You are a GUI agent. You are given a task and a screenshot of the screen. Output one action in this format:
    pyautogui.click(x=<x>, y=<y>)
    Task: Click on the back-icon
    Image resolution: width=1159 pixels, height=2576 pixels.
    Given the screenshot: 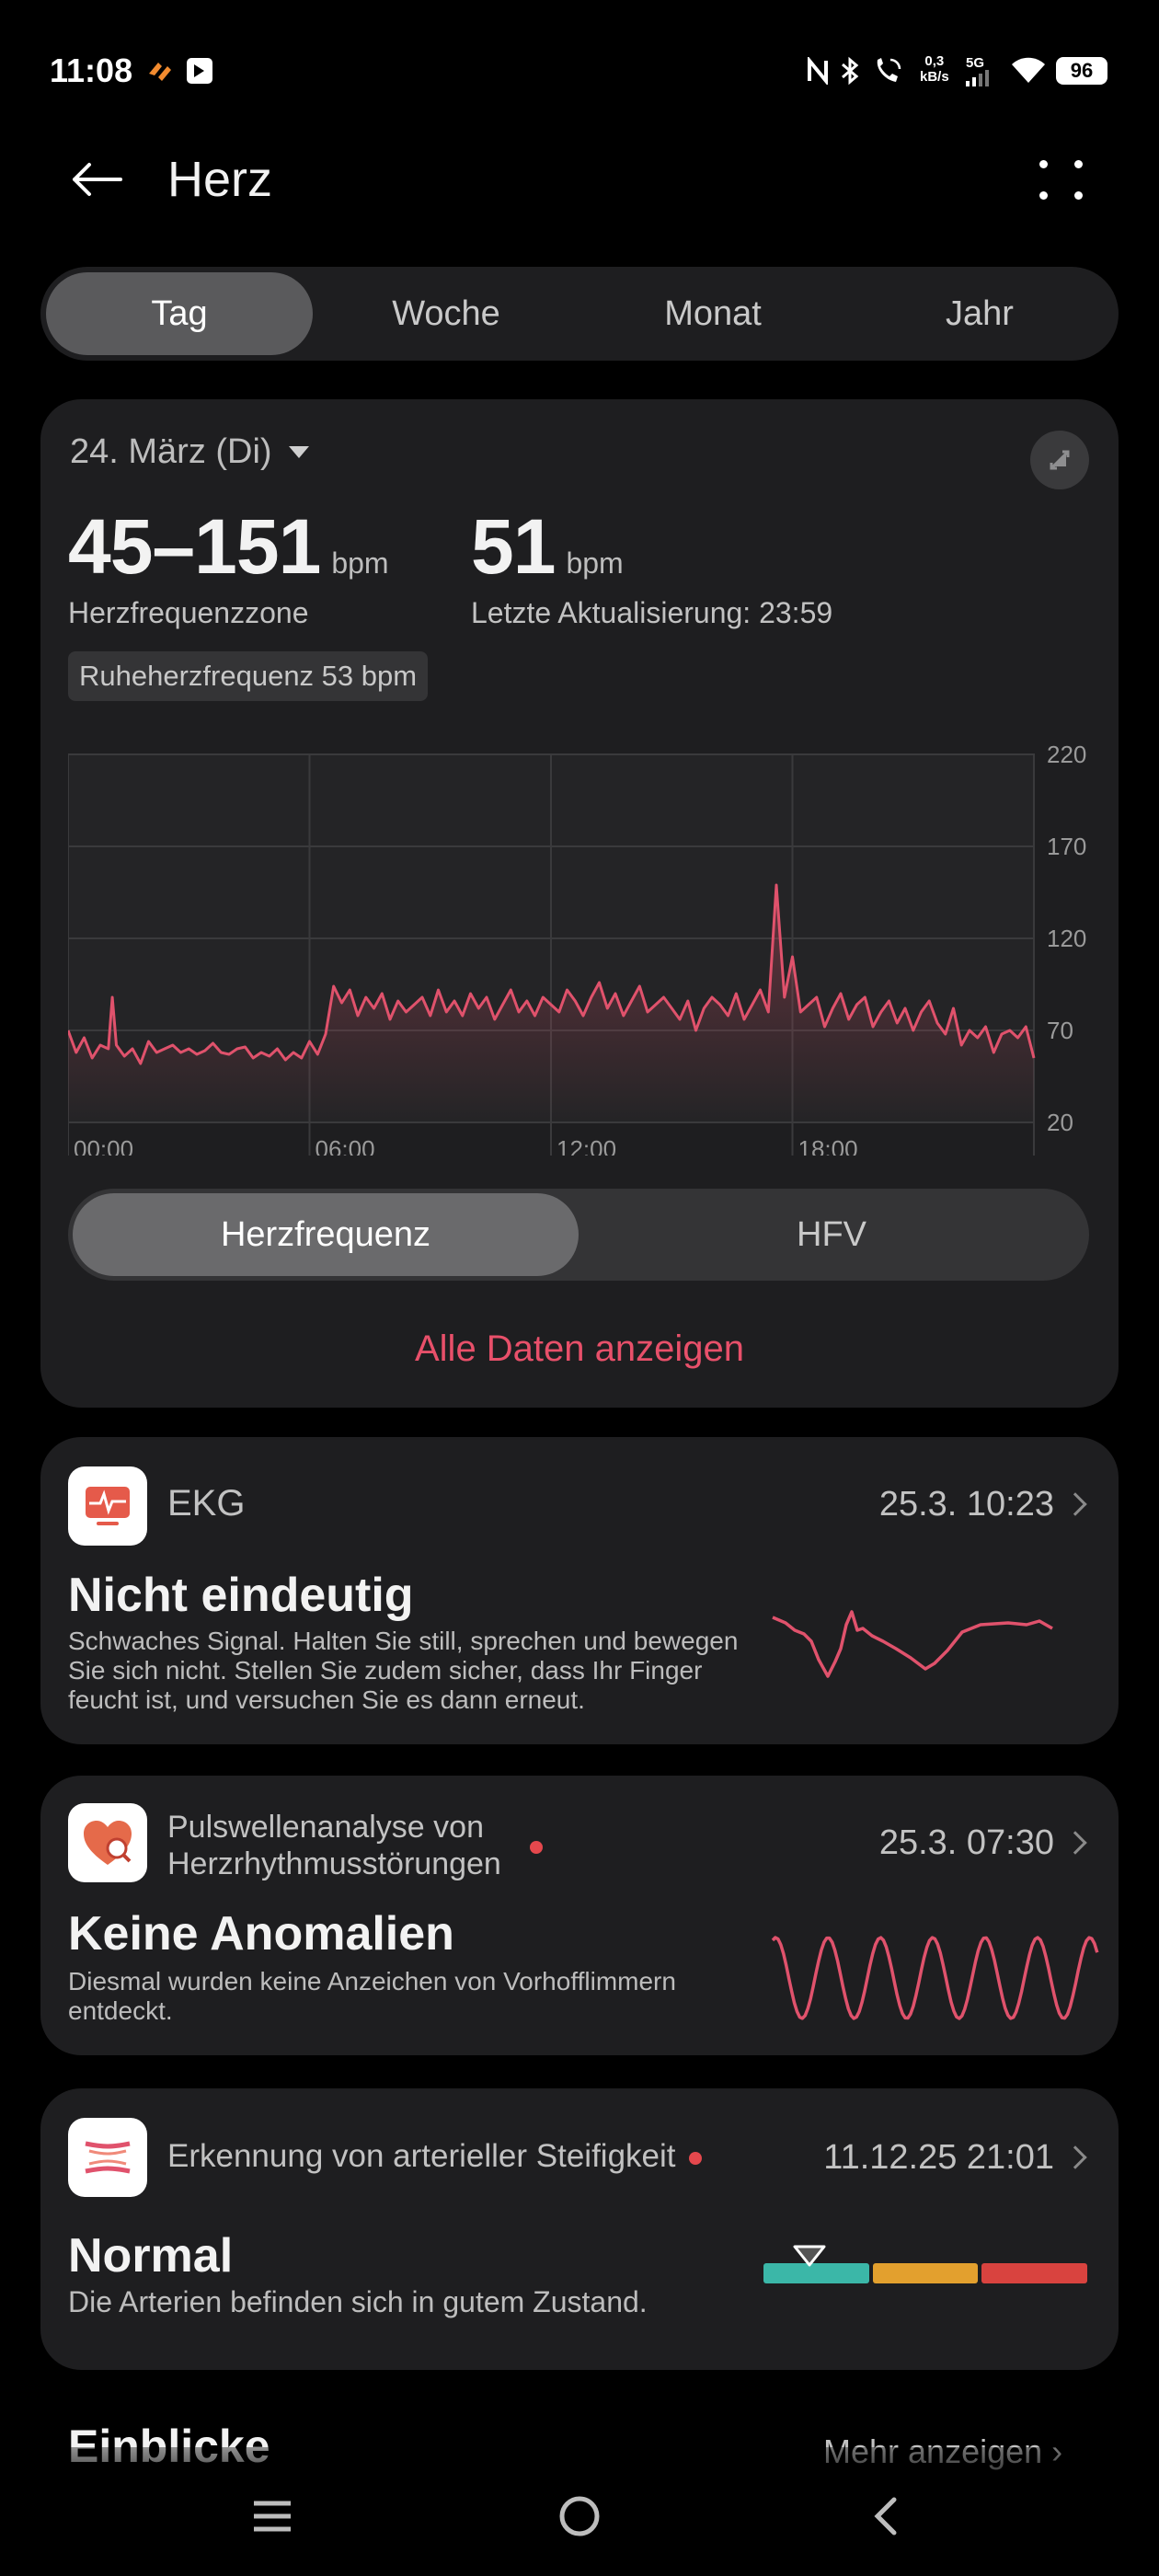 What is the action you would take?
    pyautogui.click(x=885, y=2516)
    